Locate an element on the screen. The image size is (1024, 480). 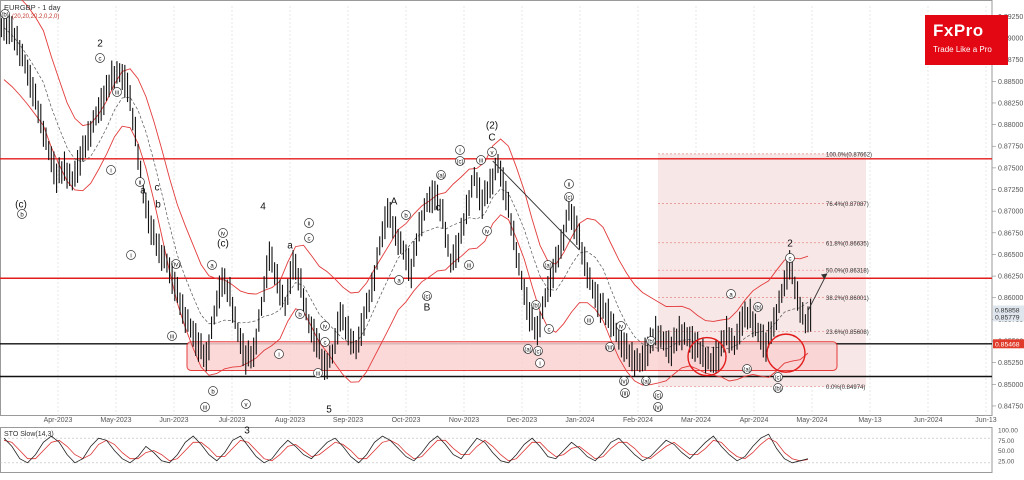
date-tick-label: Jun-2024 is located at coordinates (927, 420).